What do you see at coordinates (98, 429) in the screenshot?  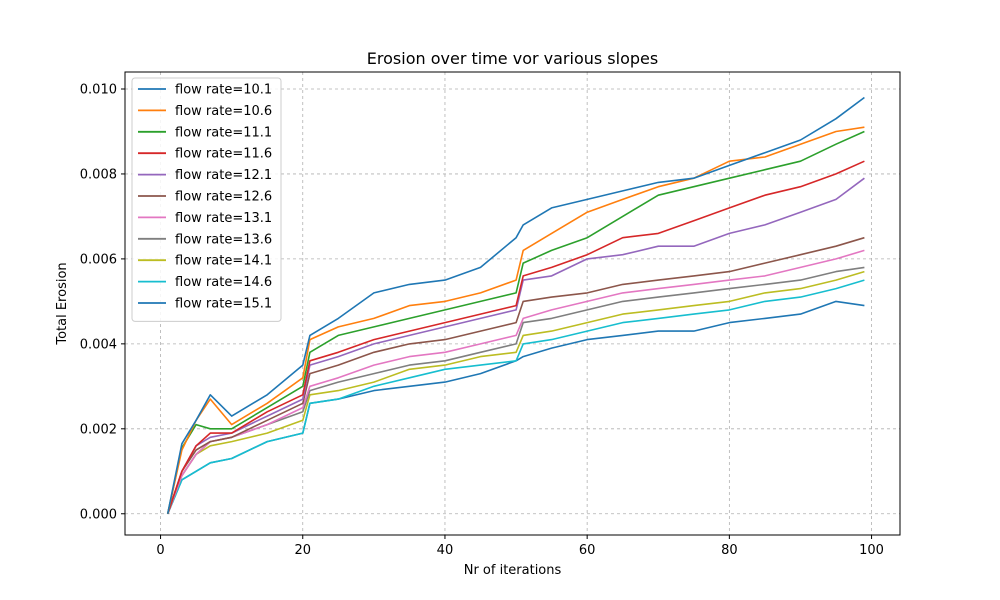 I see `y-tick-label: 0.002` at bounding box center [98, 429].